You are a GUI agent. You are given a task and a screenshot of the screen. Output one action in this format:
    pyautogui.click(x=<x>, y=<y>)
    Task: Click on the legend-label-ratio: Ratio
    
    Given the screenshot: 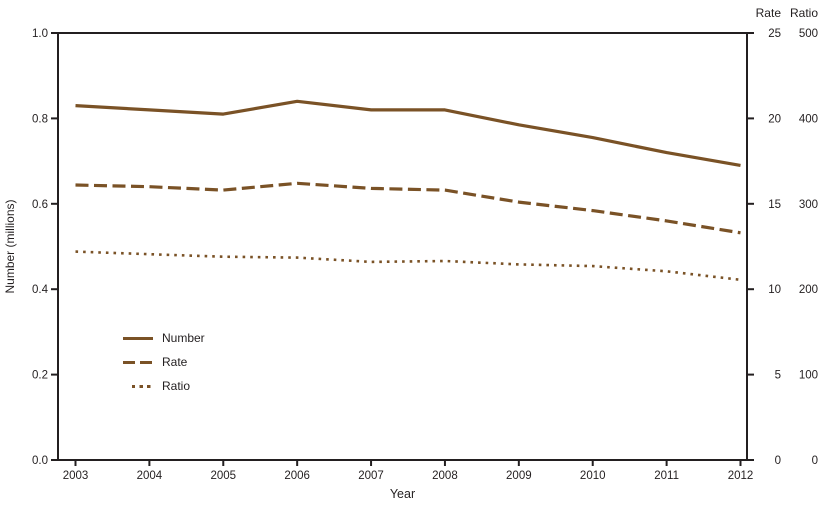 What is the action you would take?
    pyautogui.click(x=176, y=386)
    